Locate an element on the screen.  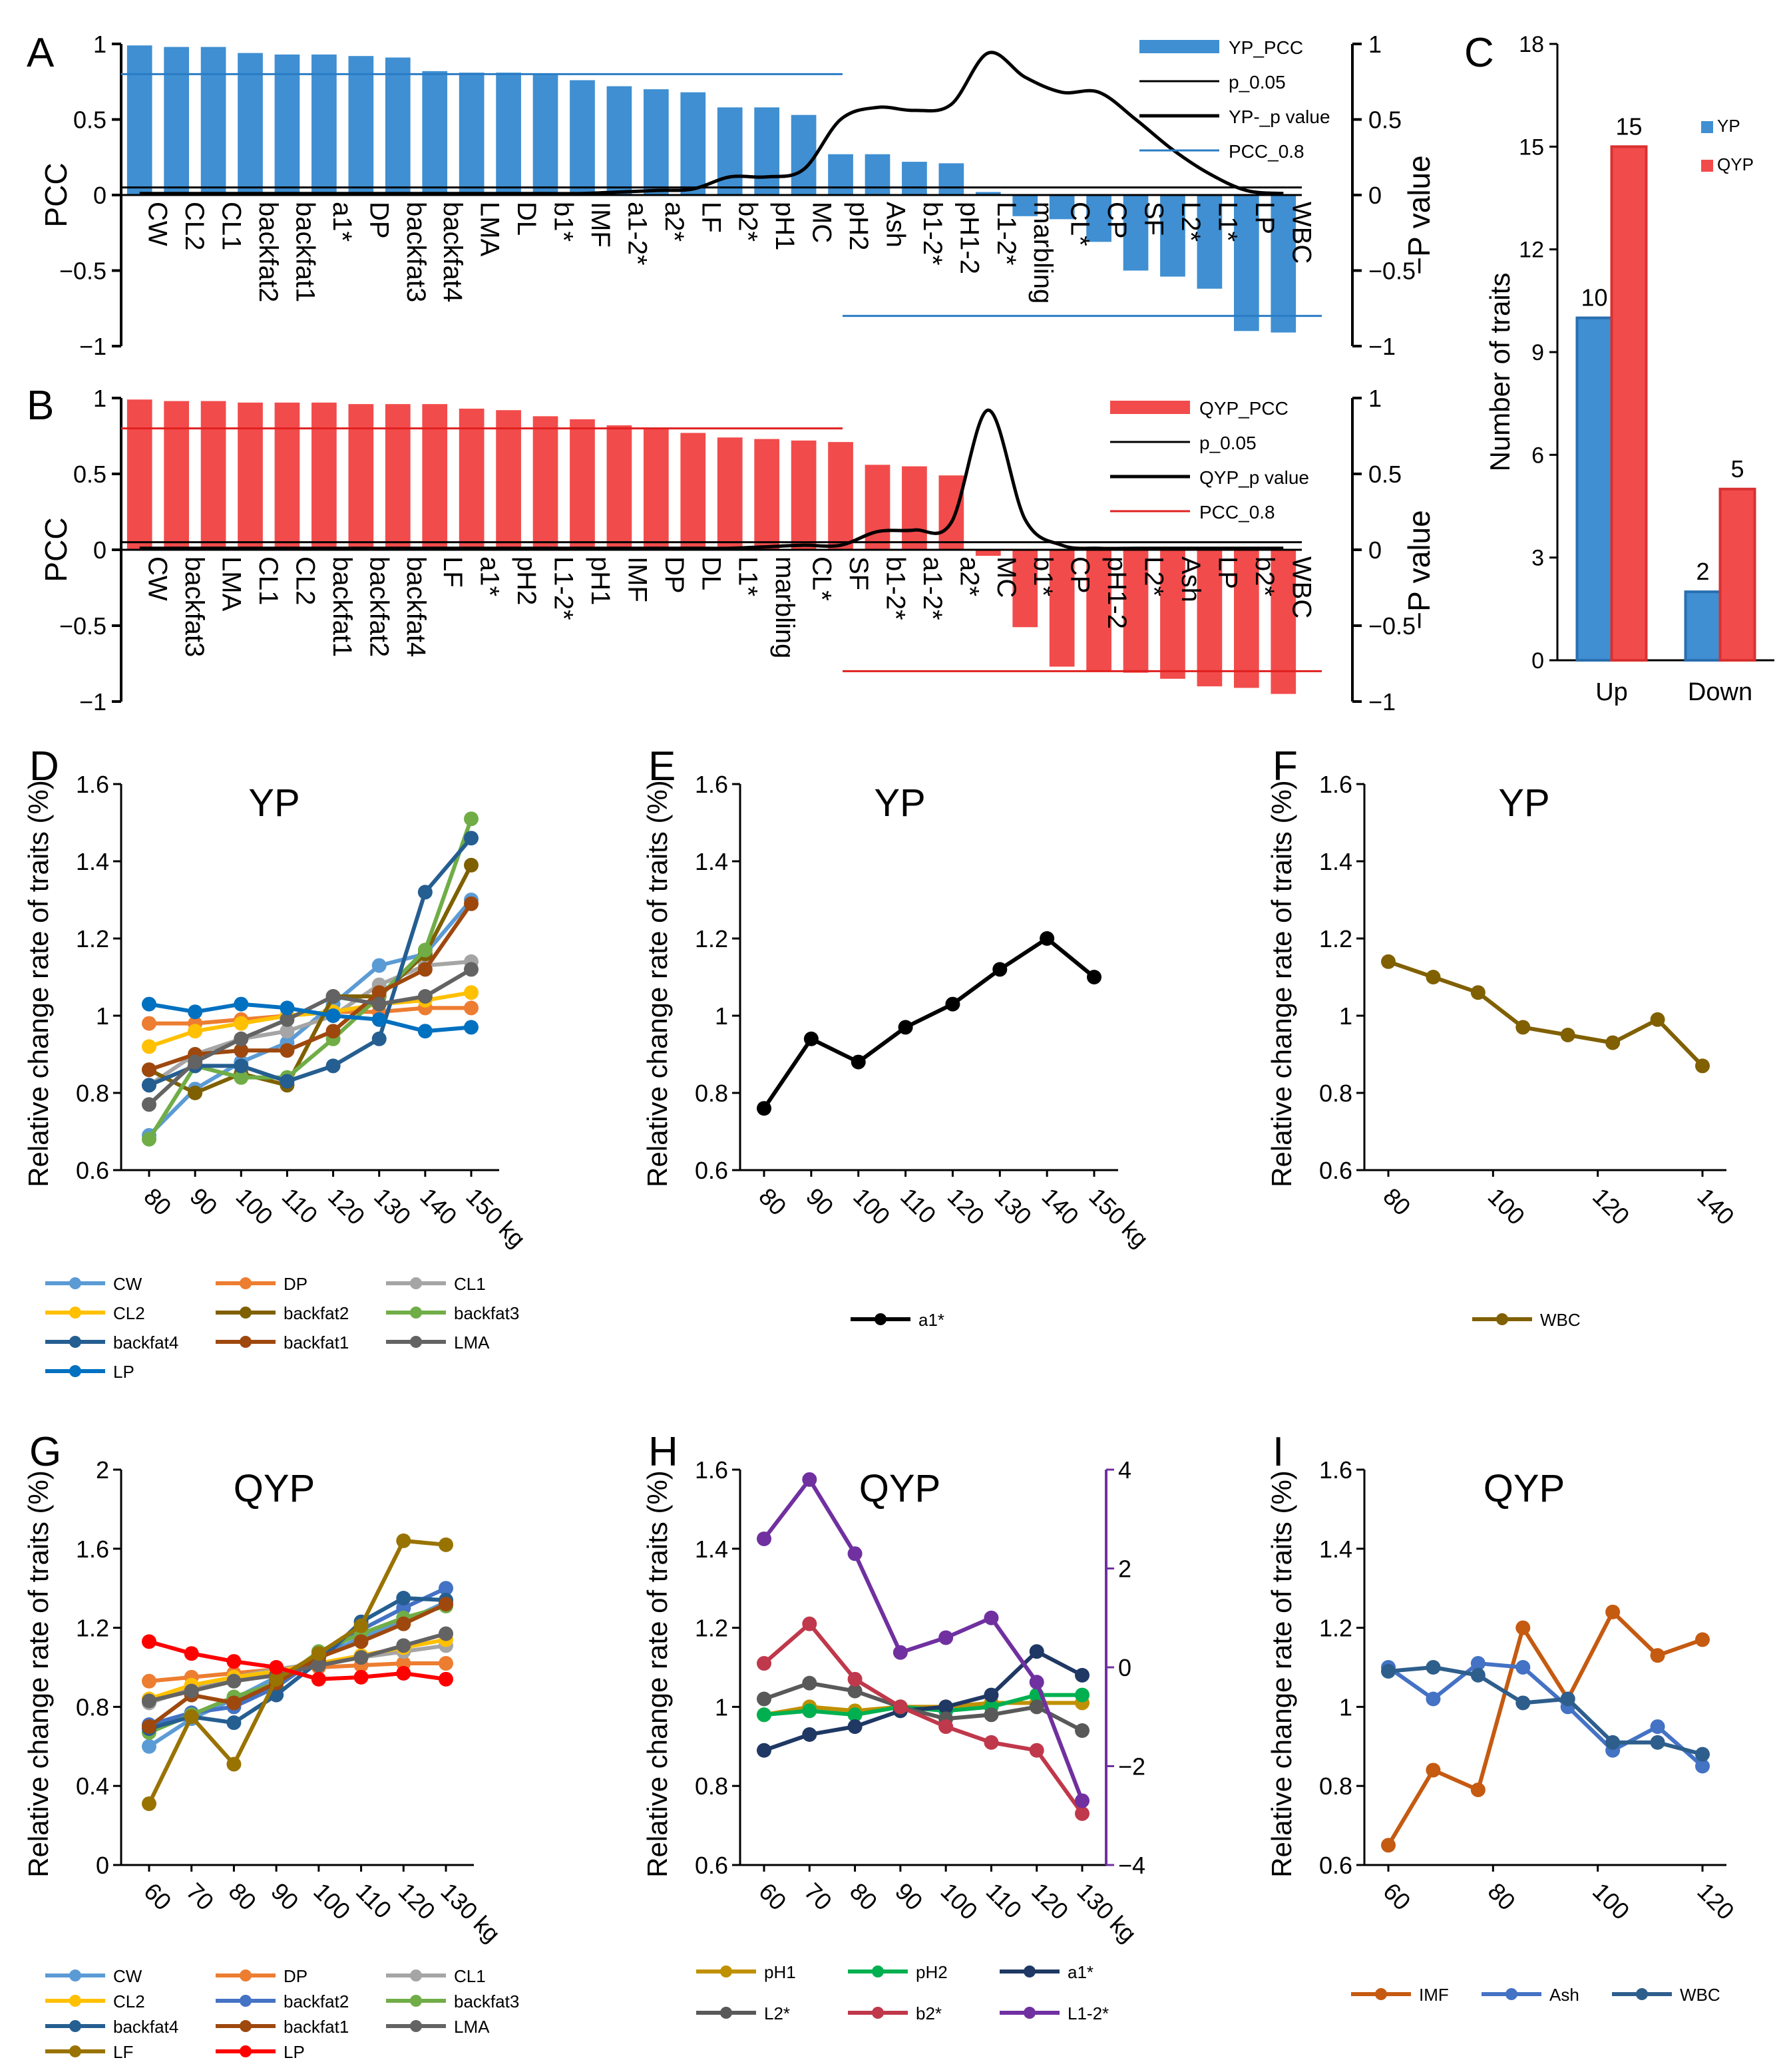
x-tick-label: 150 kg is located at coordinates (495, 1218).